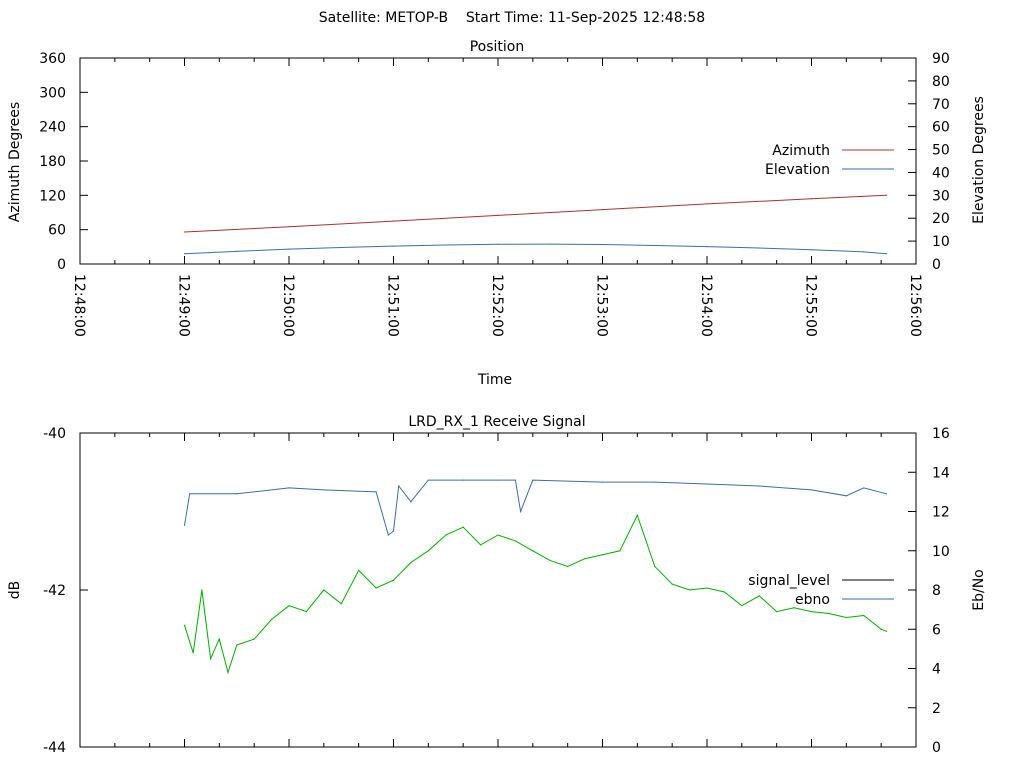 The image size is (1024, 768). I want to click on signal-ylabel: dB, so click(15, 590).